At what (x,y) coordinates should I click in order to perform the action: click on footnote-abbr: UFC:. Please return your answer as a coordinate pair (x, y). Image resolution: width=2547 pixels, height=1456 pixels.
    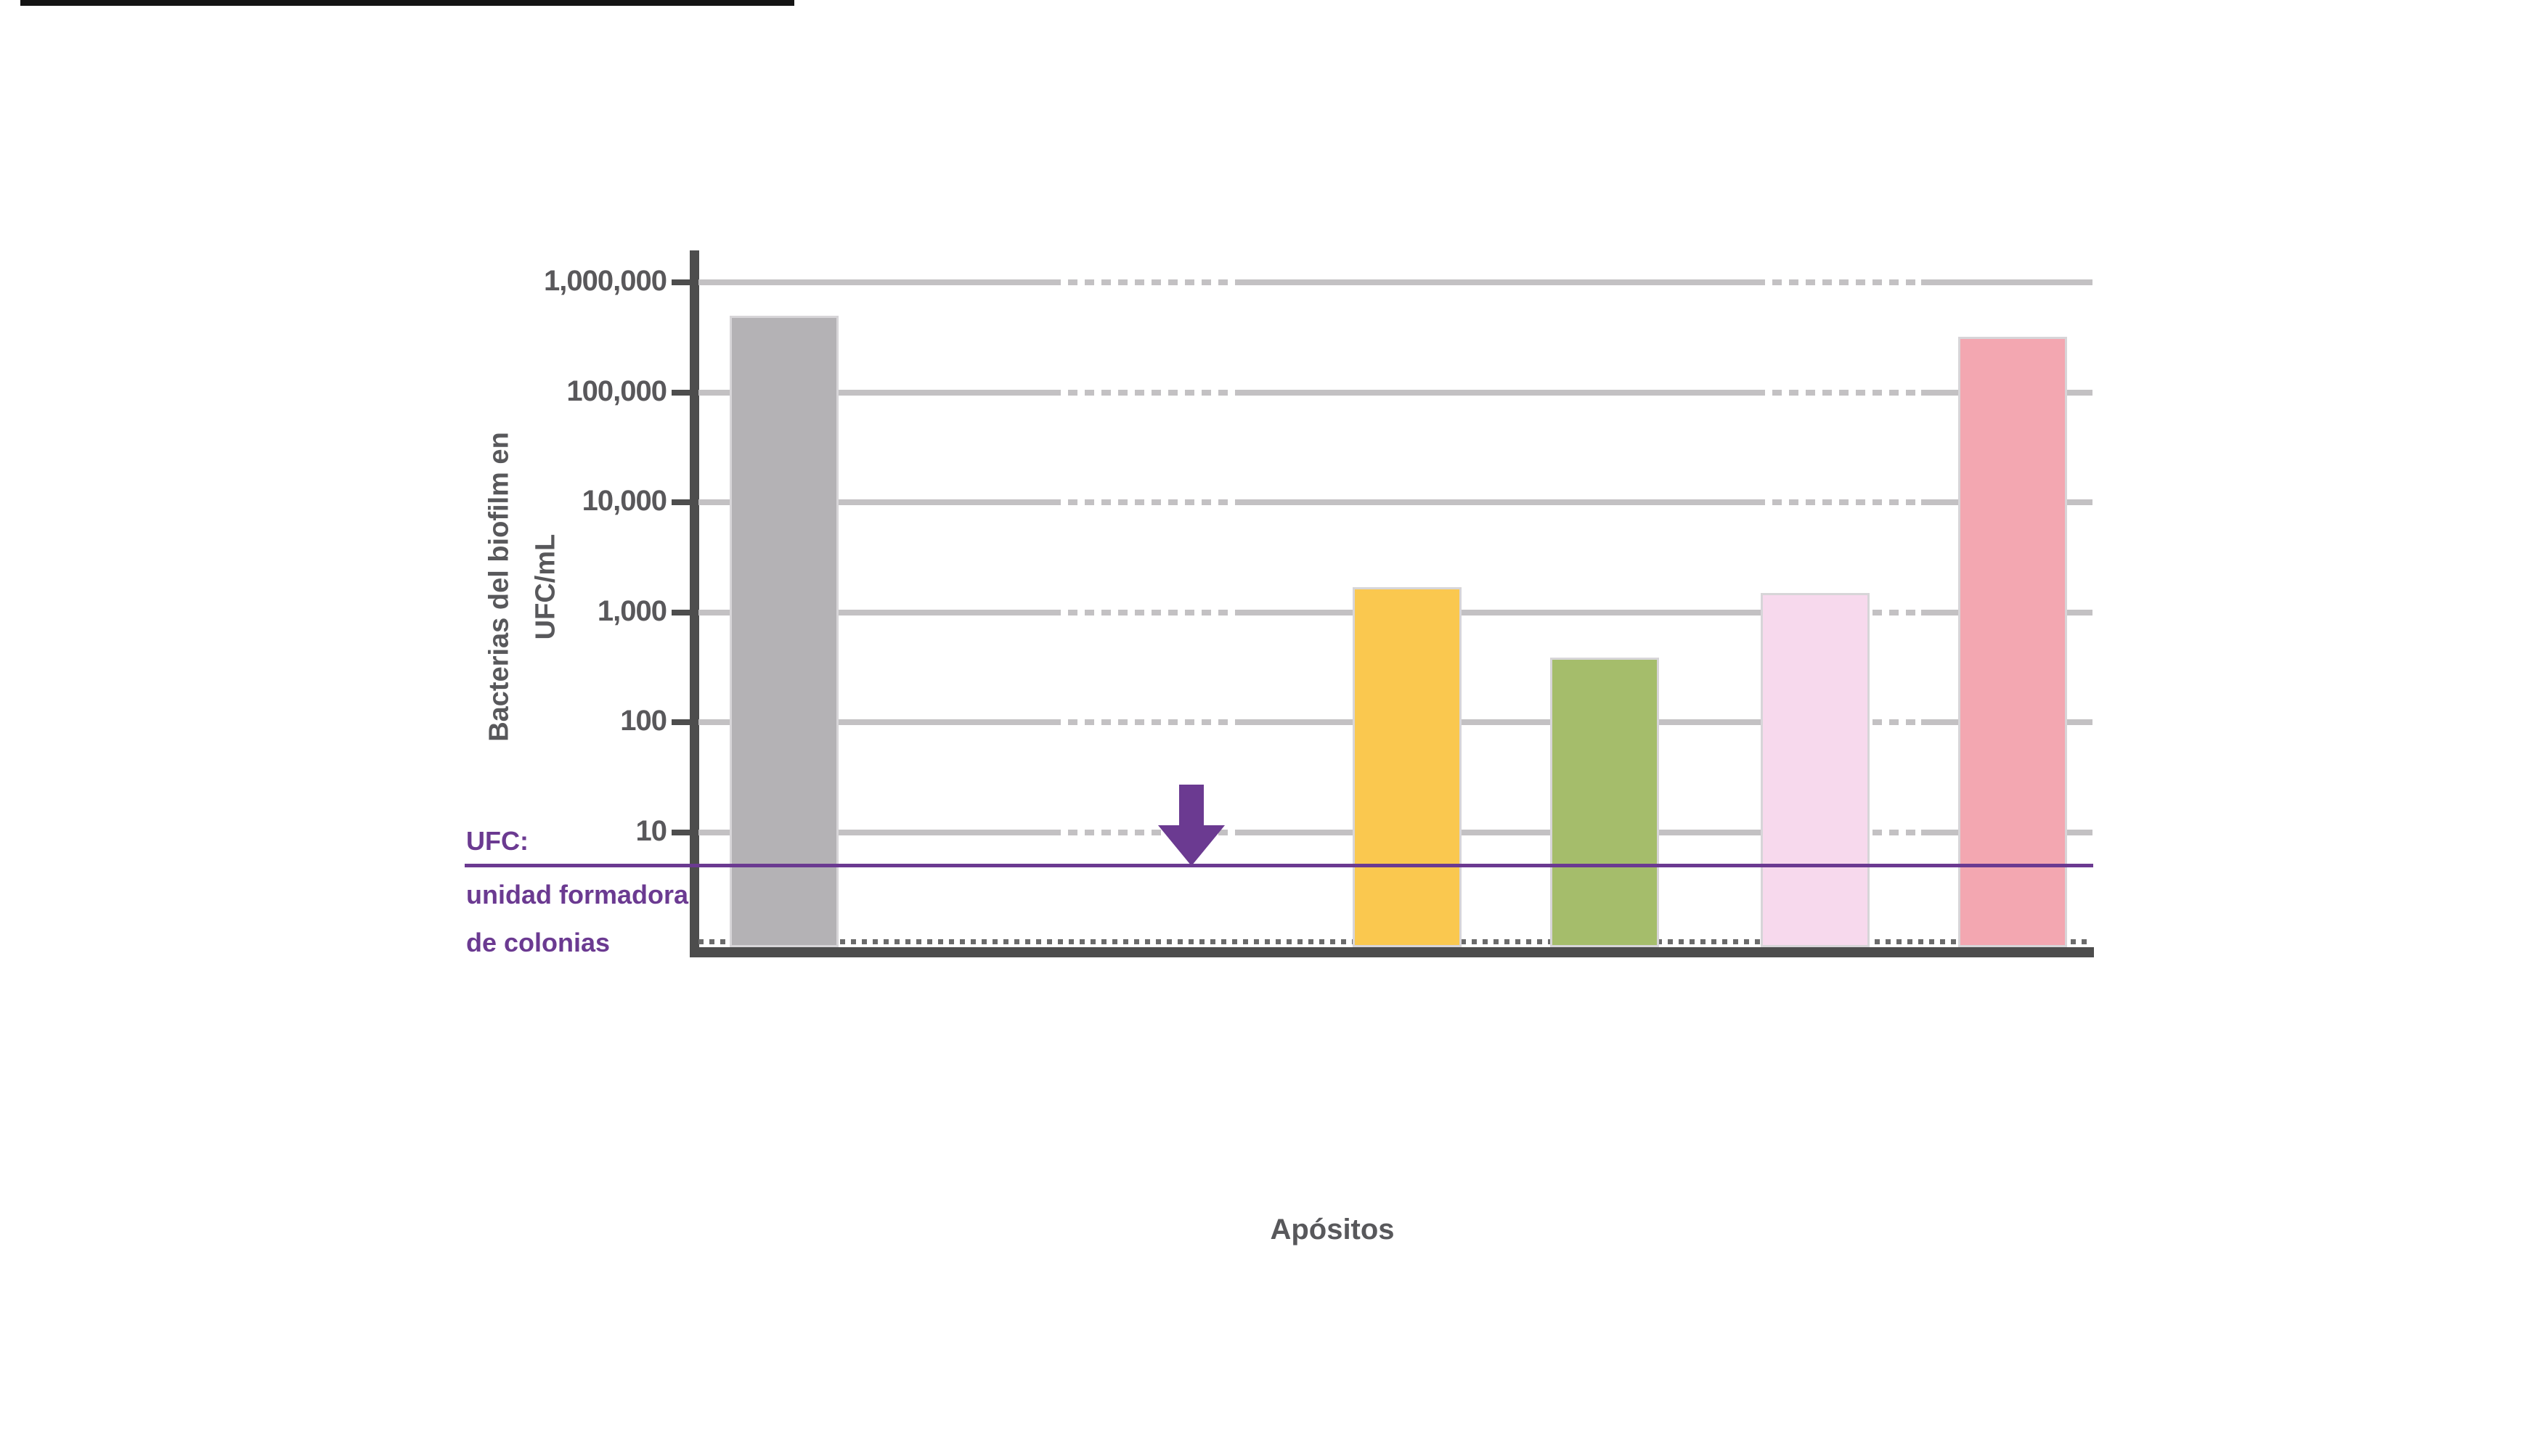
    Looking at the image, I should click on (497, 841).